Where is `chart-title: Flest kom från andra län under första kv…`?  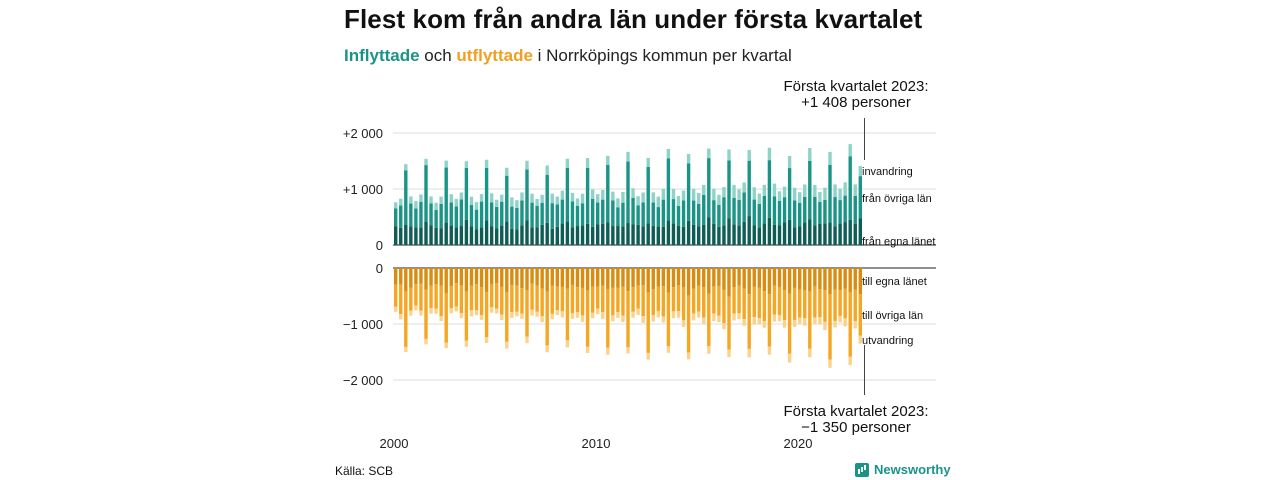
chart-title: Flest kom från andra län under första kv… is located at coordinates (633, 19).